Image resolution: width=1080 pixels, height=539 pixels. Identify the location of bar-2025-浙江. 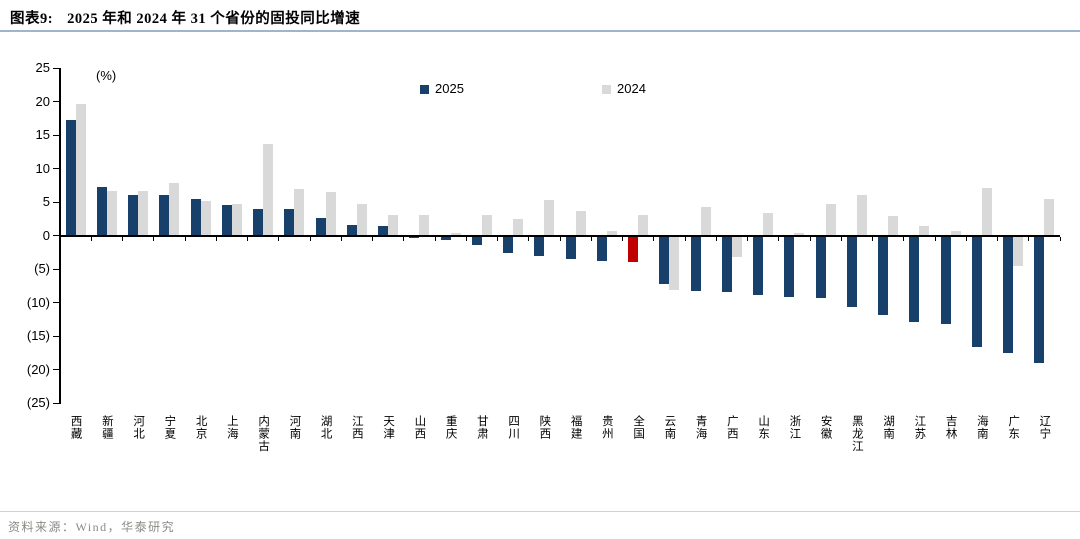
(789, 266).